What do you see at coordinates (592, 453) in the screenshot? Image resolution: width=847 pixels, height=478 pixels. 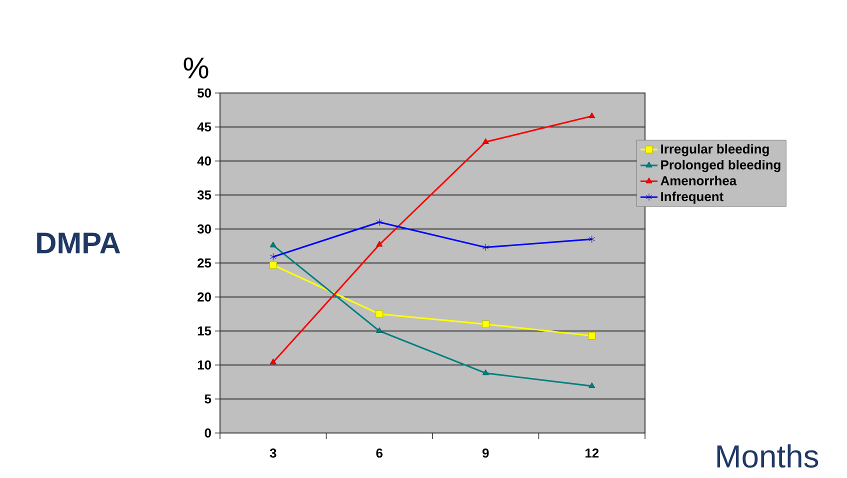 I see `x-tick-label: 12` at bounding box center [592, 453].